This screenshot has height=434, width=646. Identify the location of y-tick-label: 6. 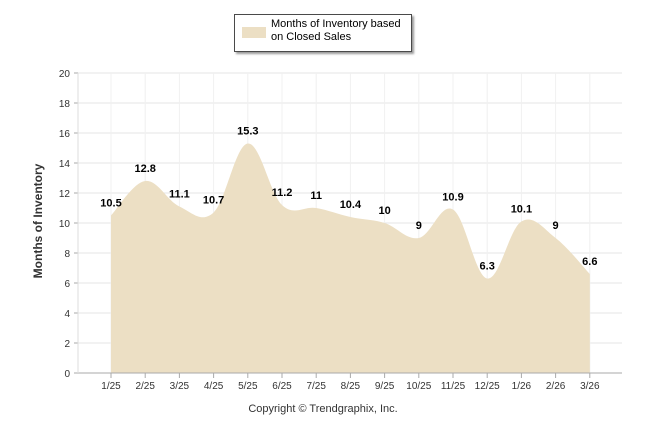
(67, 284).